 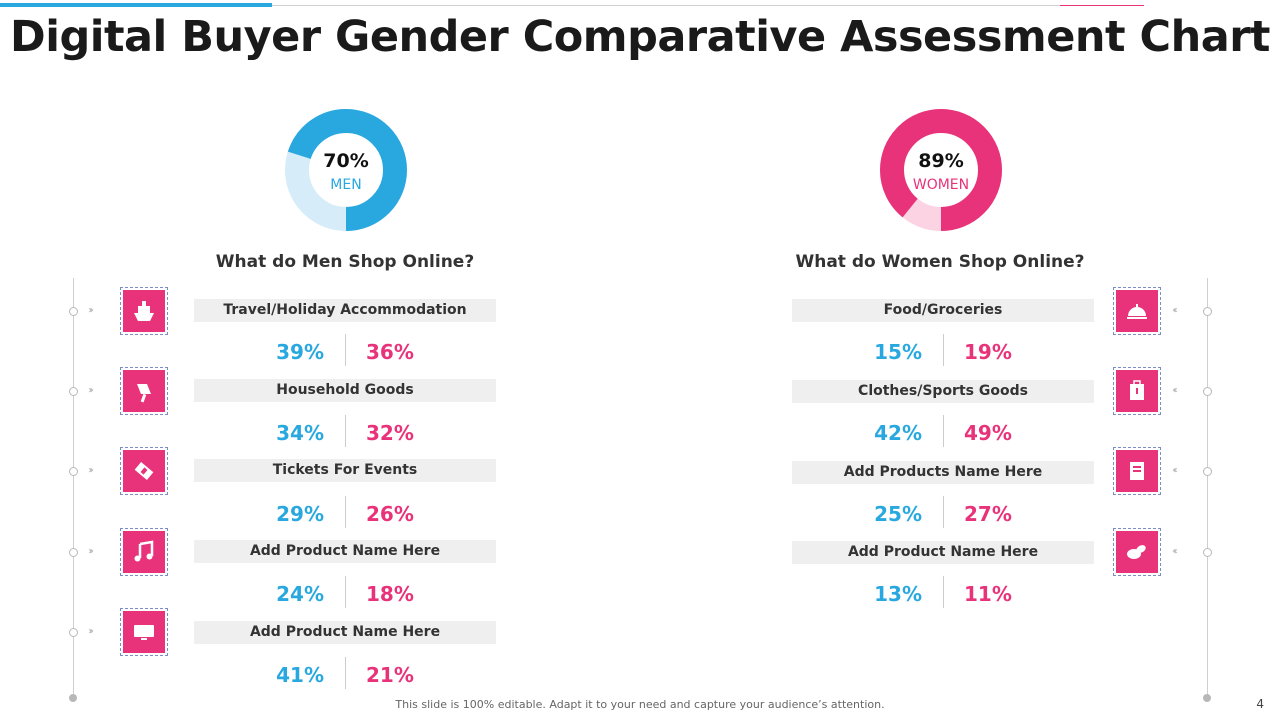 I want to click on men-donut-value-arc, so click(x=346, y=170).